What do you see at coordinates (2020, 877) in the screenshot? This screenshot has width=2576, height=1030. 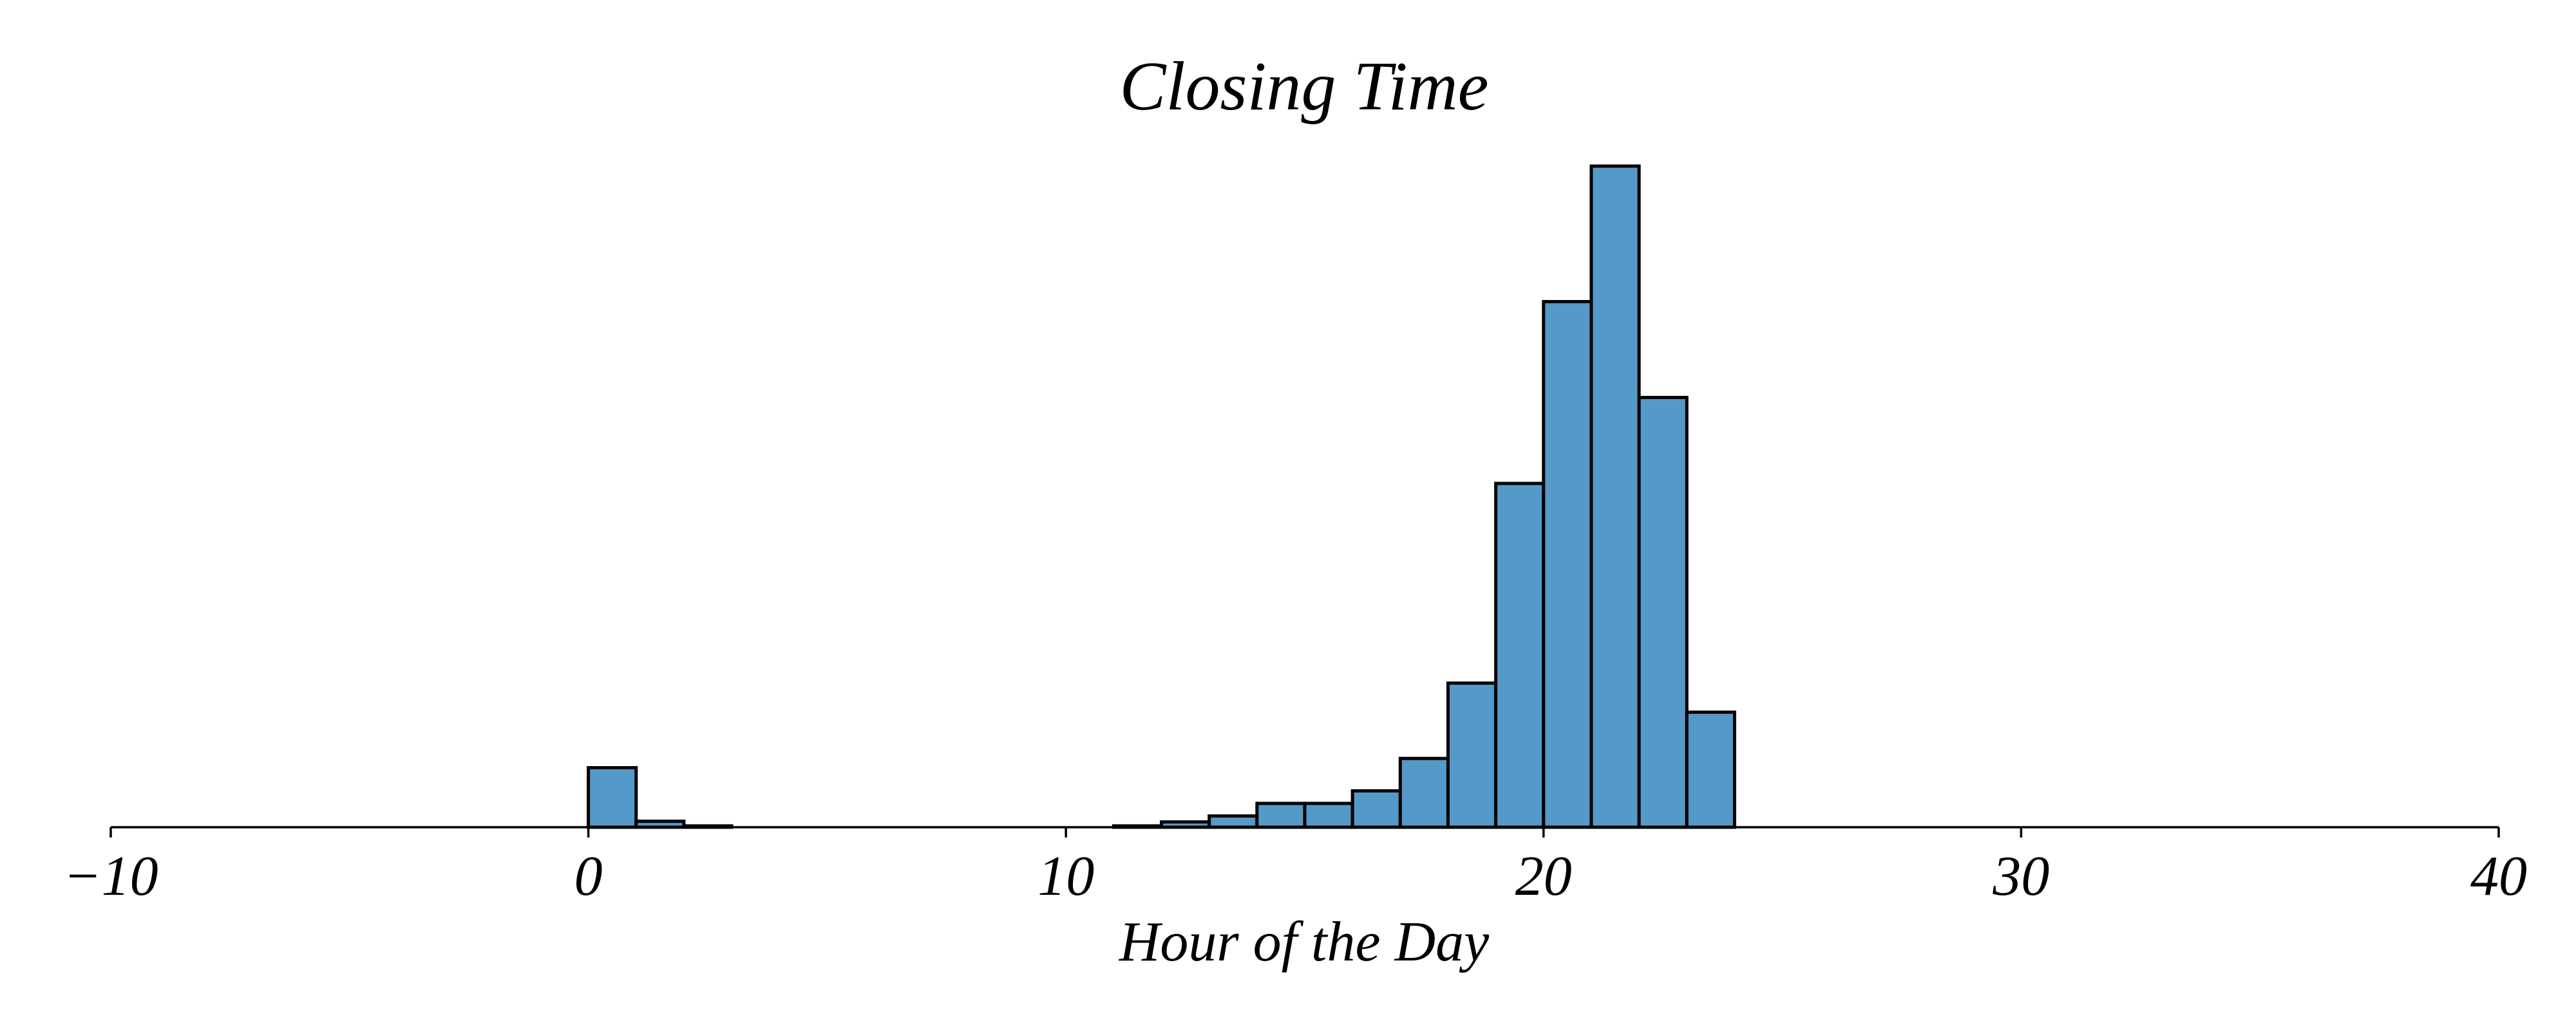 I see `x-tick-label: 30` at bounding box center [2020, 877].